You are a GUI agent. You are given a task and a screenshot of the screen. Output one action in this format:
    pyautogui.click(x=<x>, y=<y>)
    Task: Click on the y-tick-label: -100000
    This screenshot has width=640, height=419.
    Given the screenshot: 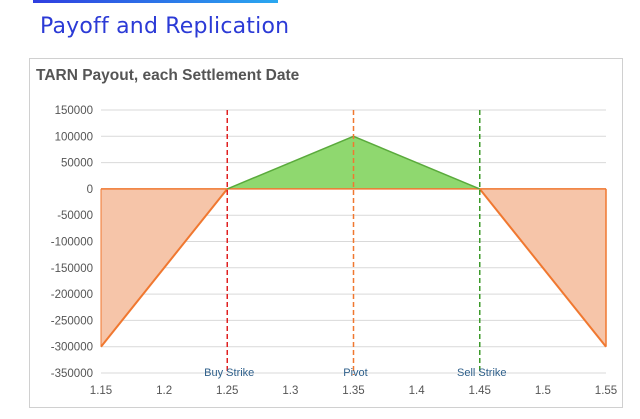 What is the action you would take?
    pyautogui.click(x=72, y=243)
    